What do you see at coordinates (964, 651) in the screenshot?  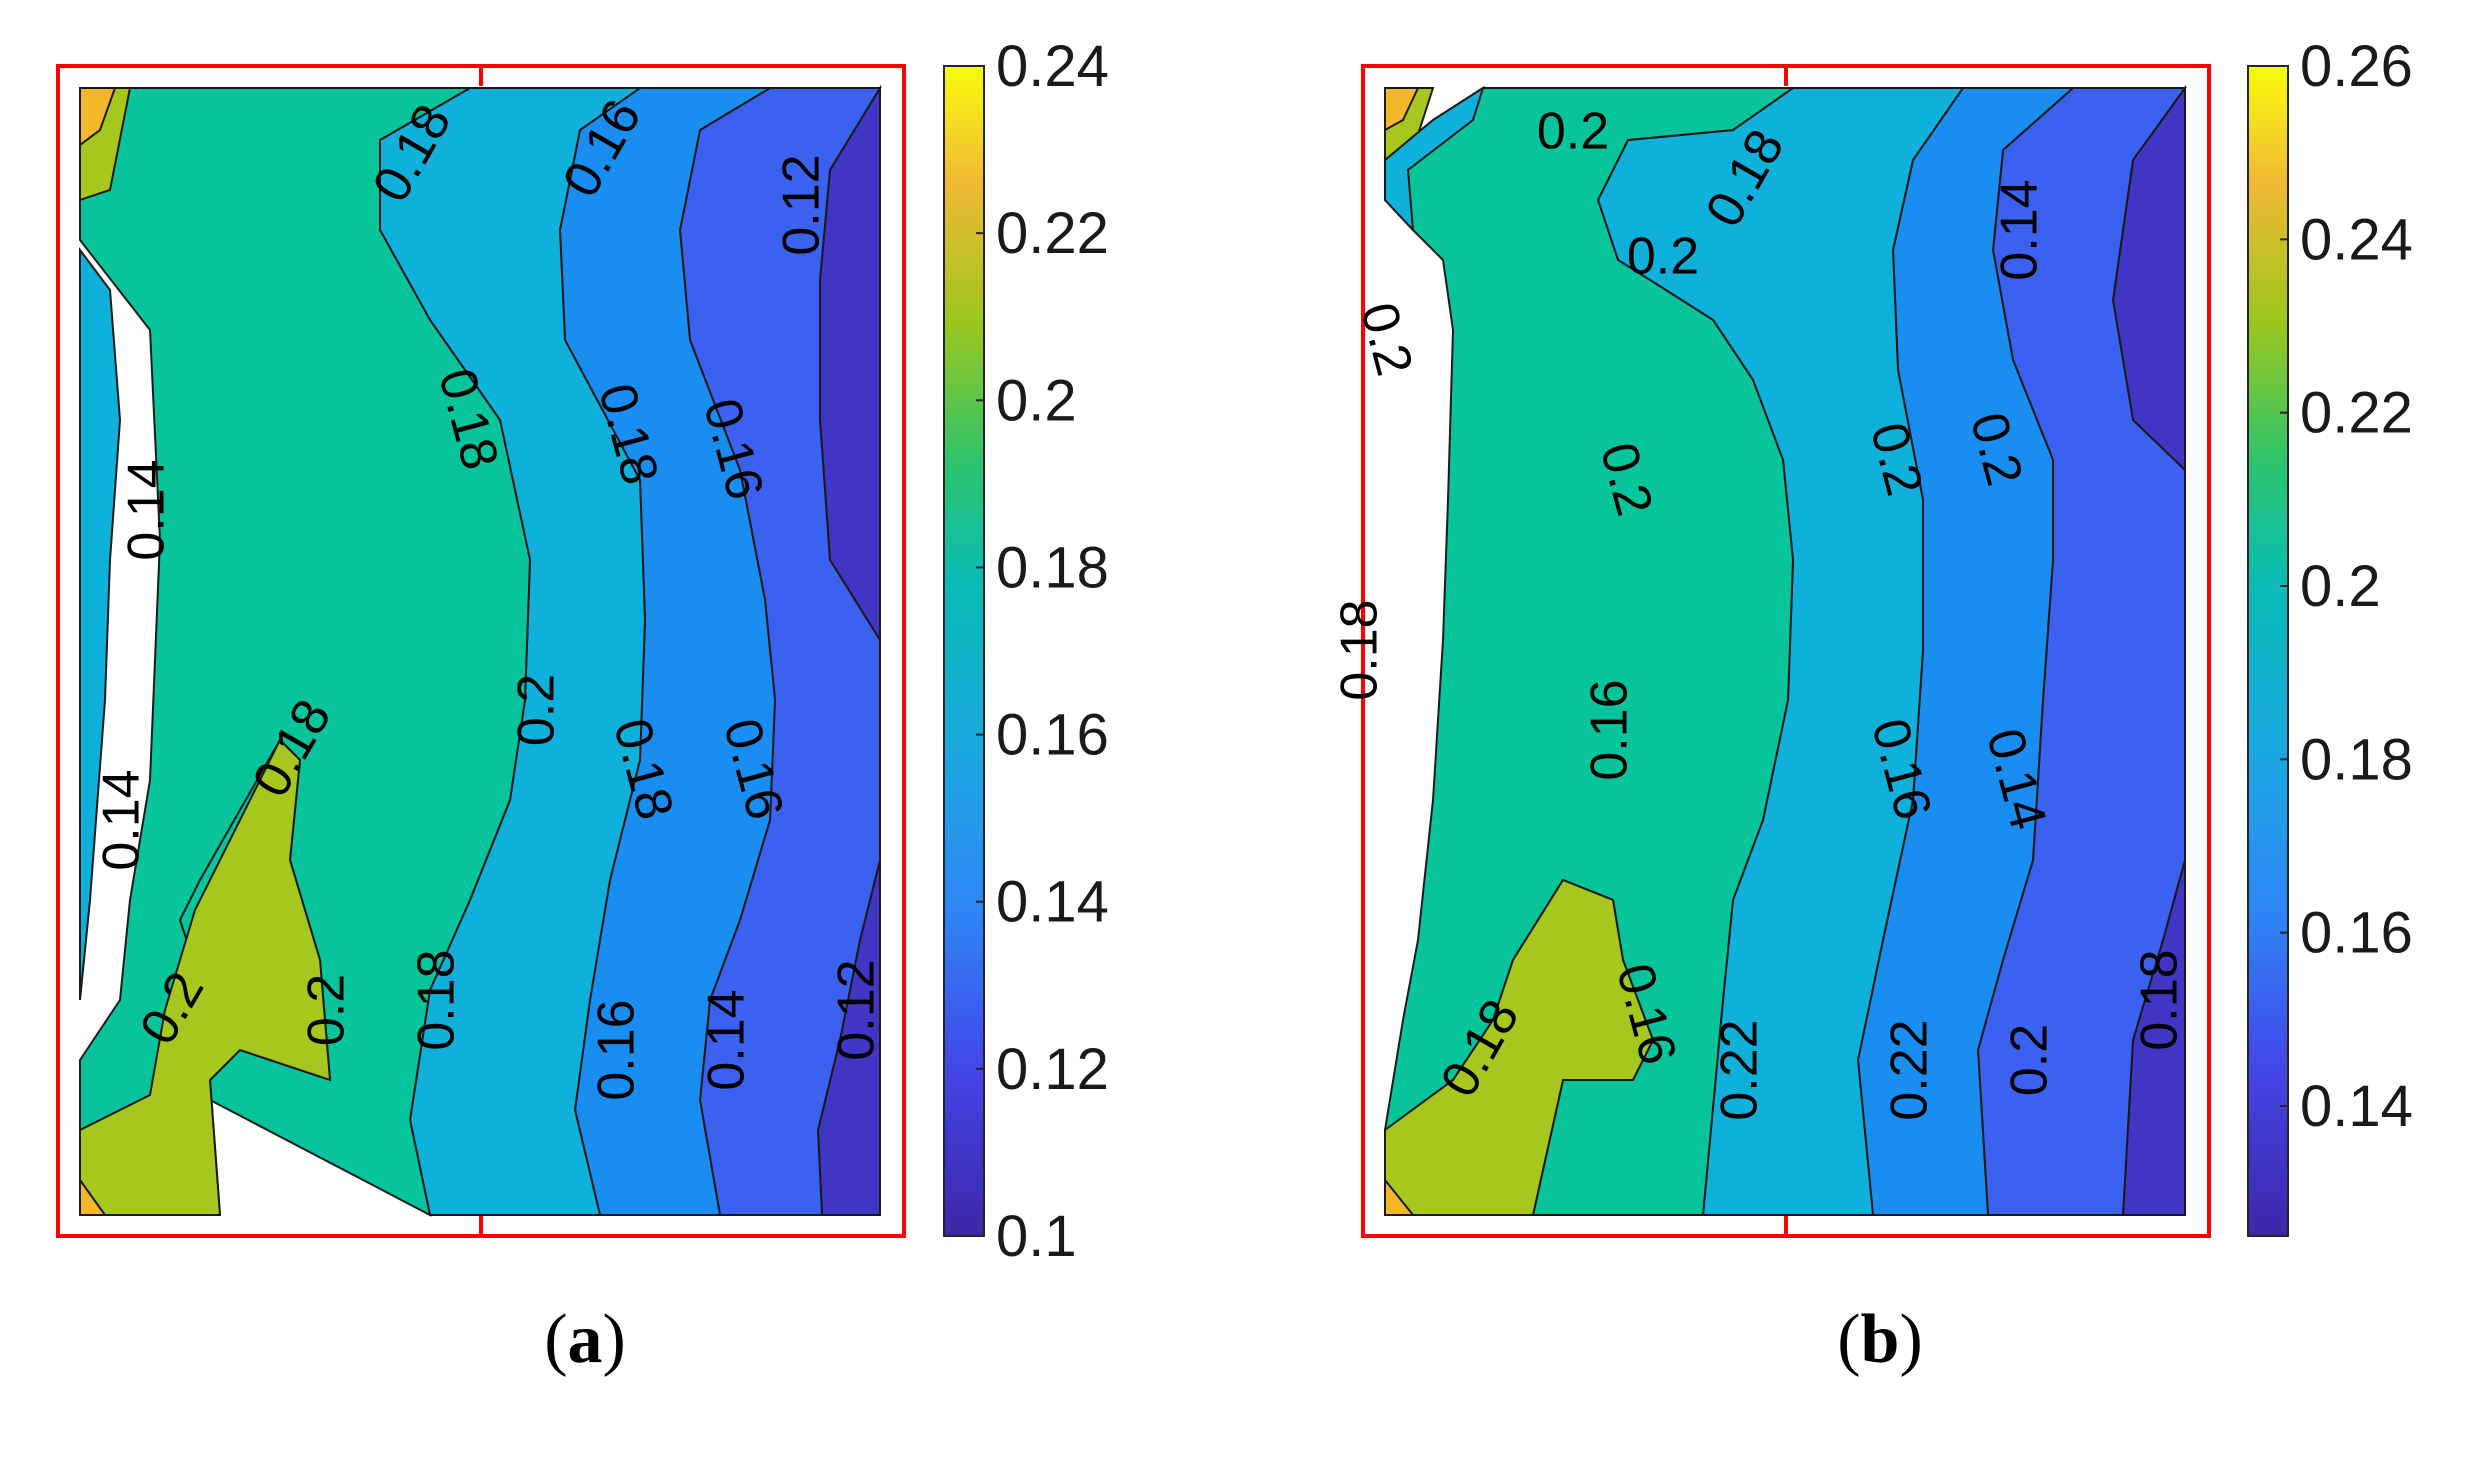 I see `colorbar-a` at bounding box center [964, 651].